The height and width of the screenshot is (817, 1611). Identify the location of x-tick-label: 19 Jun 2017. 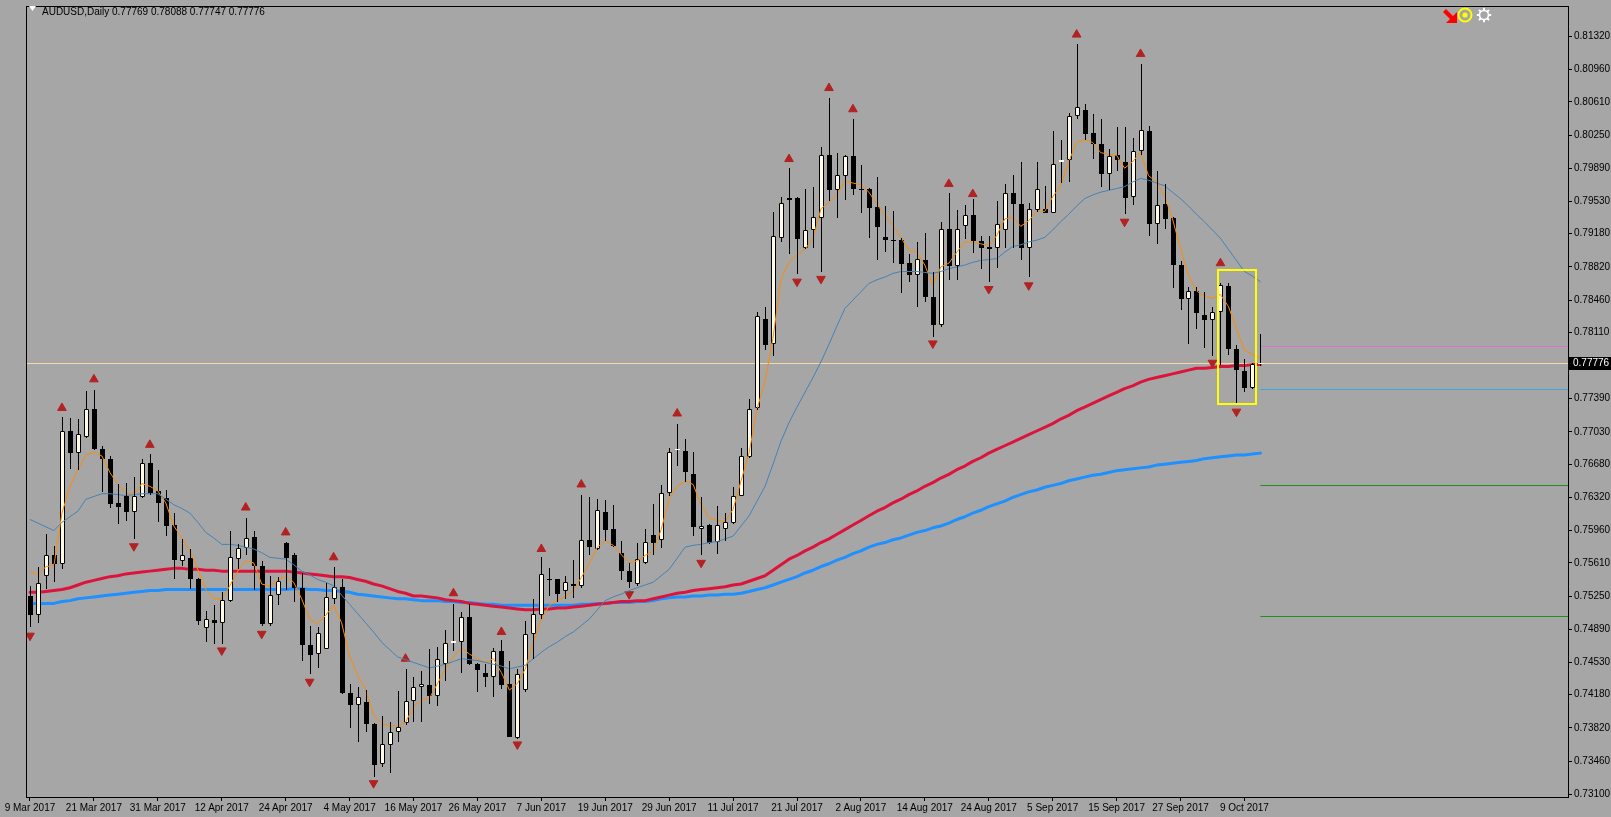
(605, 807).